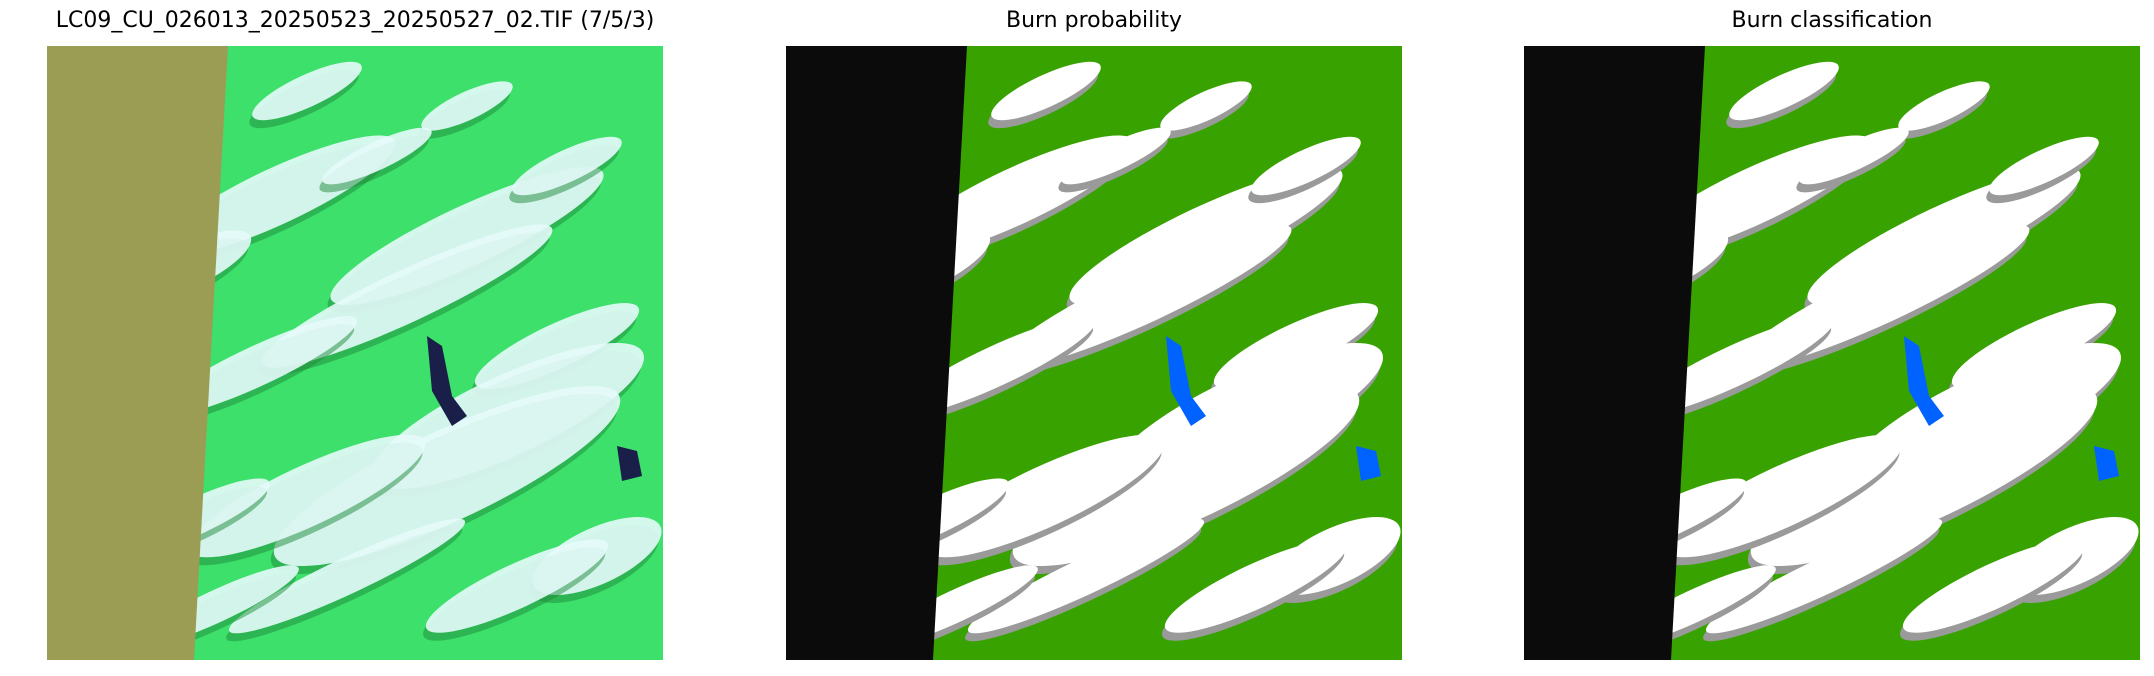 This screenshot has width=2154, height=676. Describe the element at coordinates (1832, 20) in the screenshot. I see `panel-title-classification: Burn classification` at that location.